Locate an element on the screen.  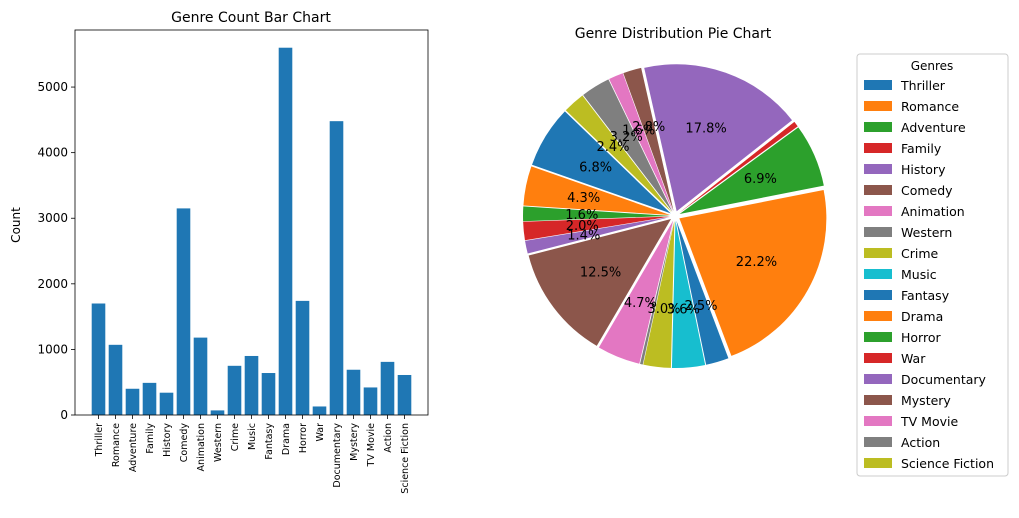
pie-slice-label: 17.8% is located at coordinates (705, 129).